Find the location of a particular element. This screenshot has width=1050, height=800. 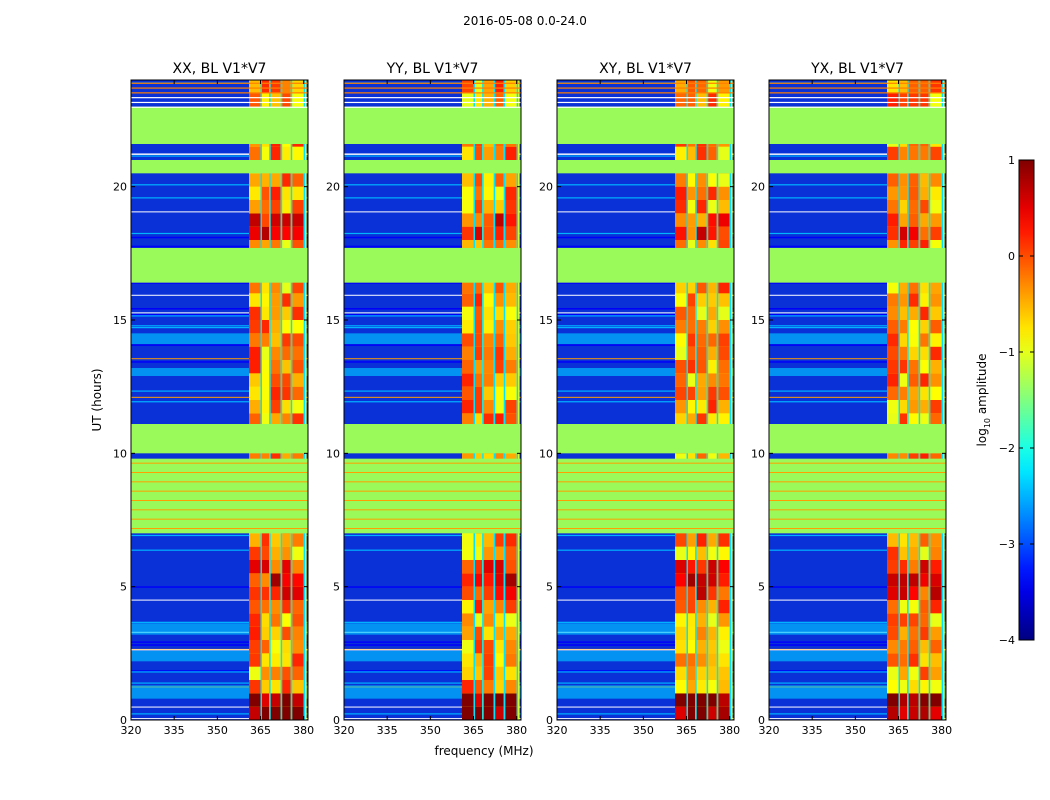

x-tick-label: 350 is located at coordinates (217, 730).